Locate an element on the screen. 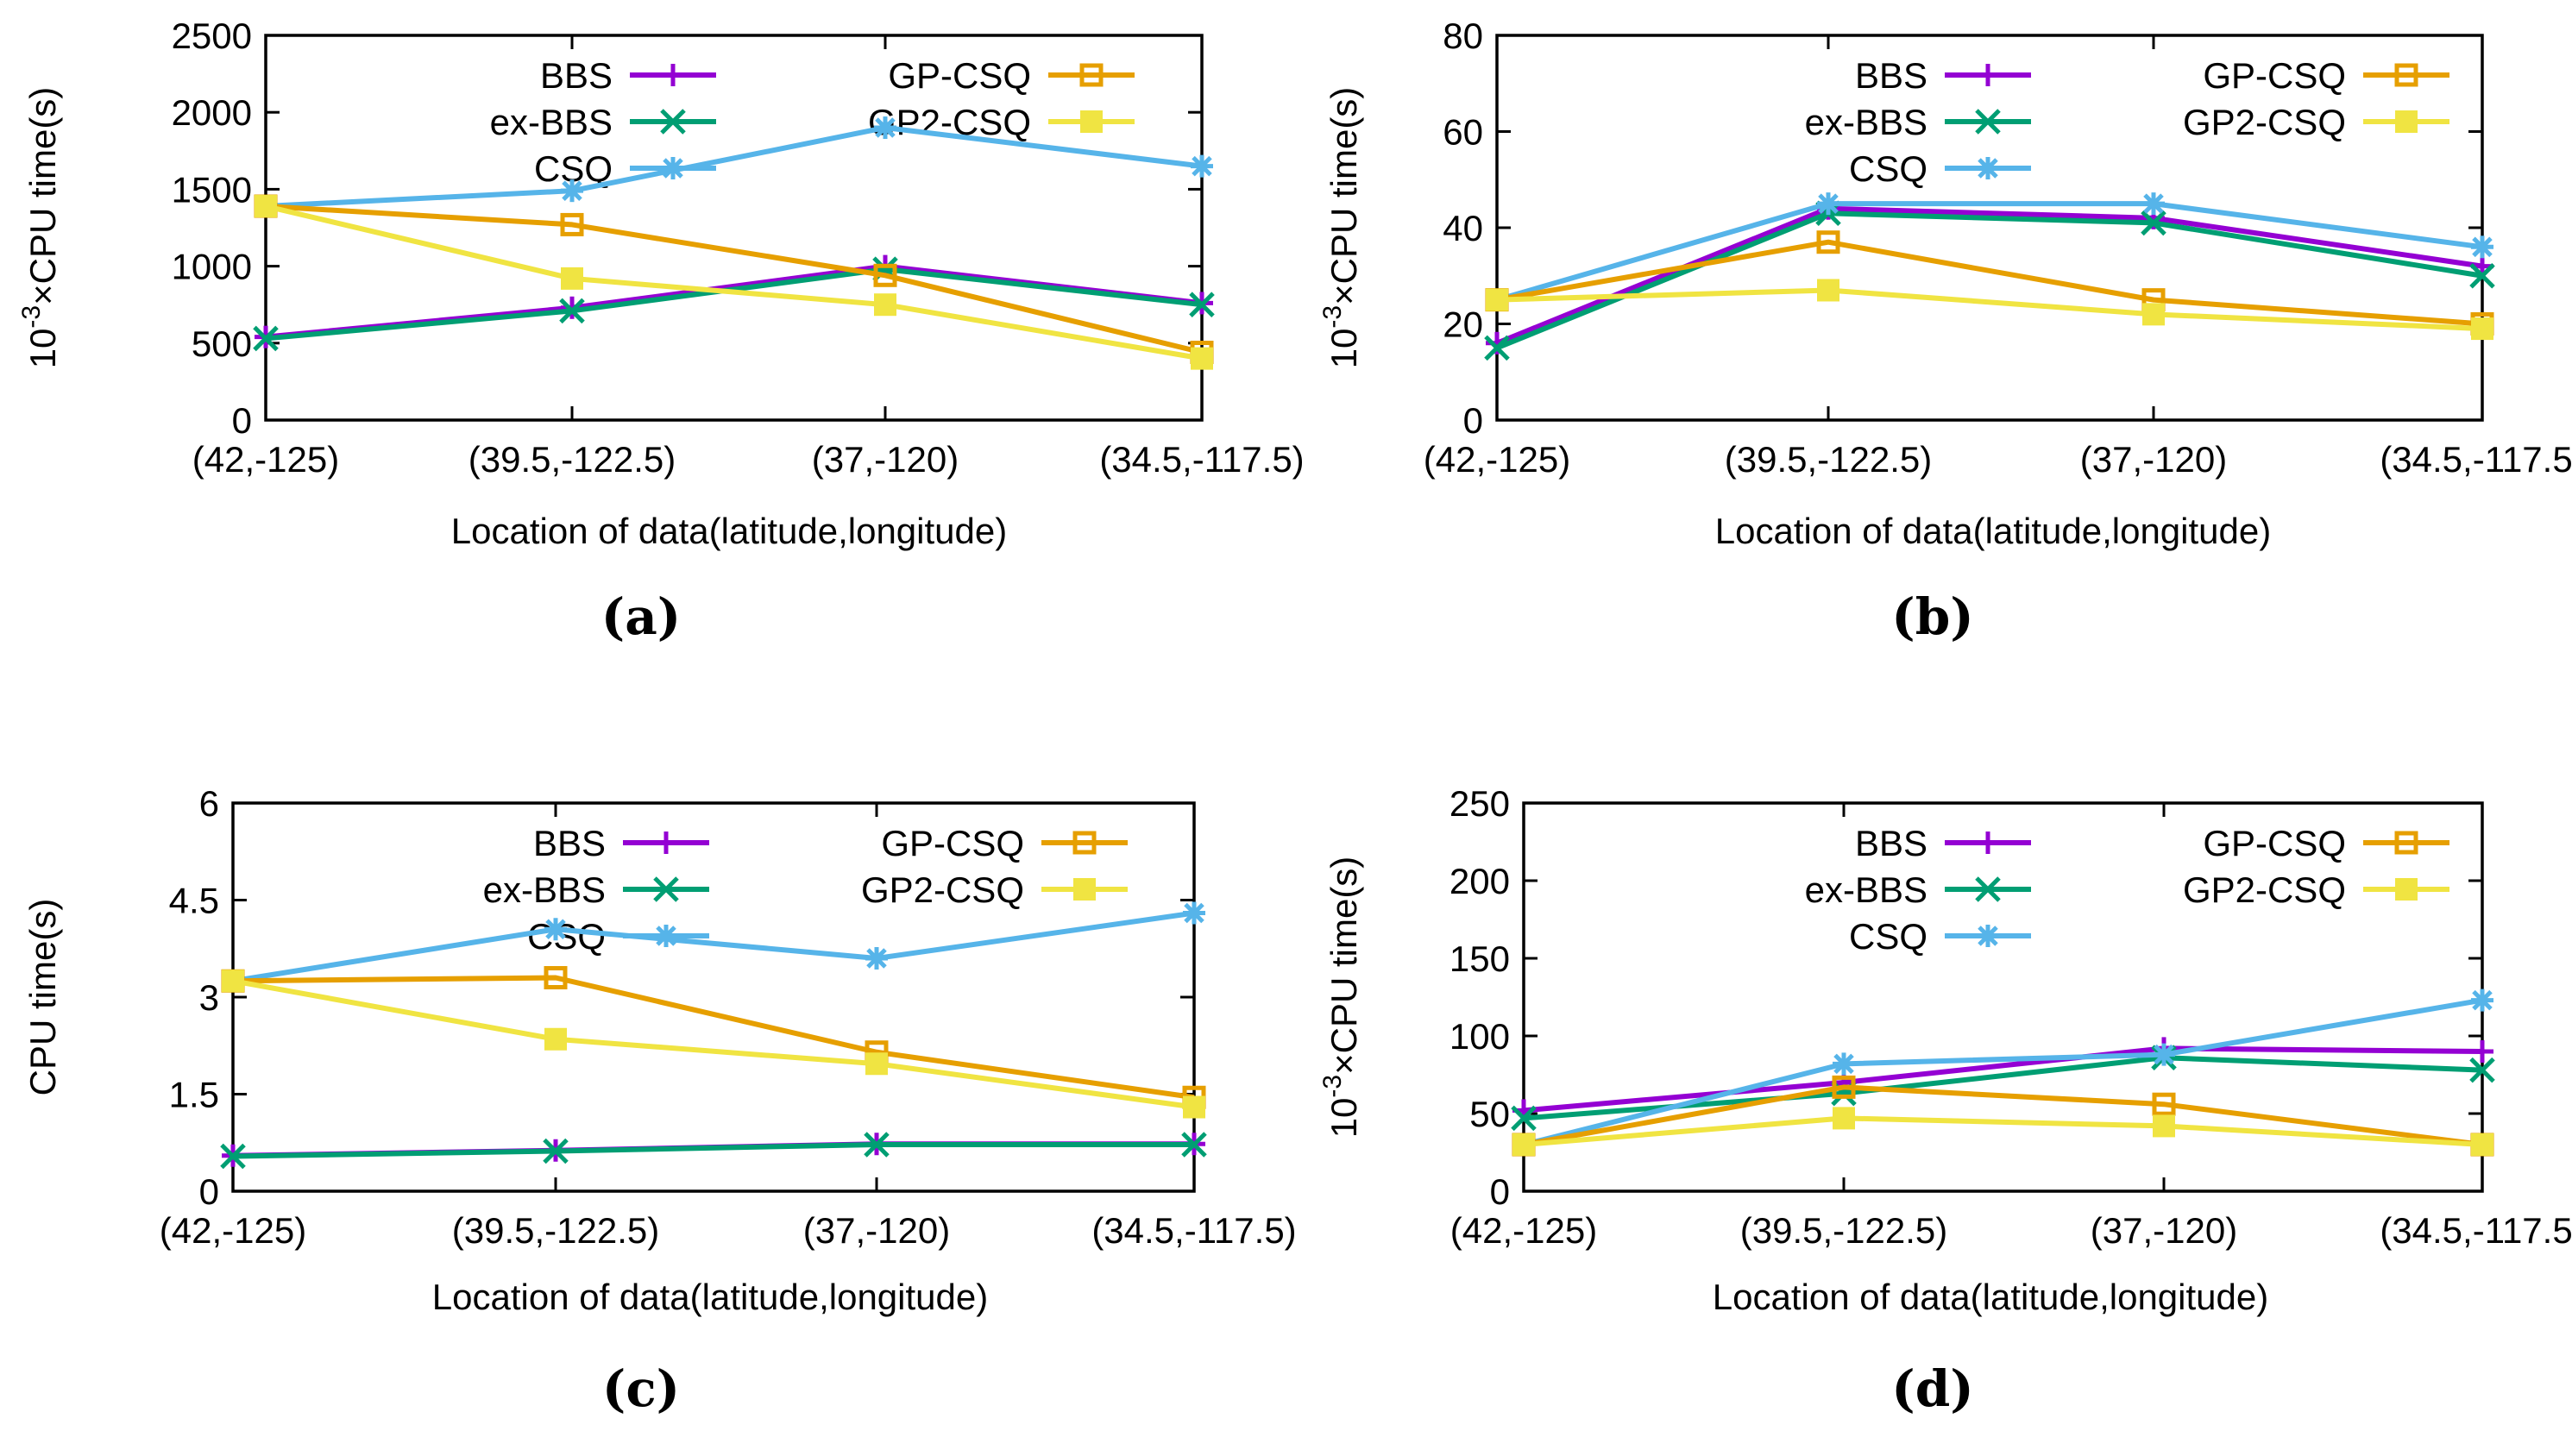  y-tick-label: 50 is located at coordinates (1489, 1114).